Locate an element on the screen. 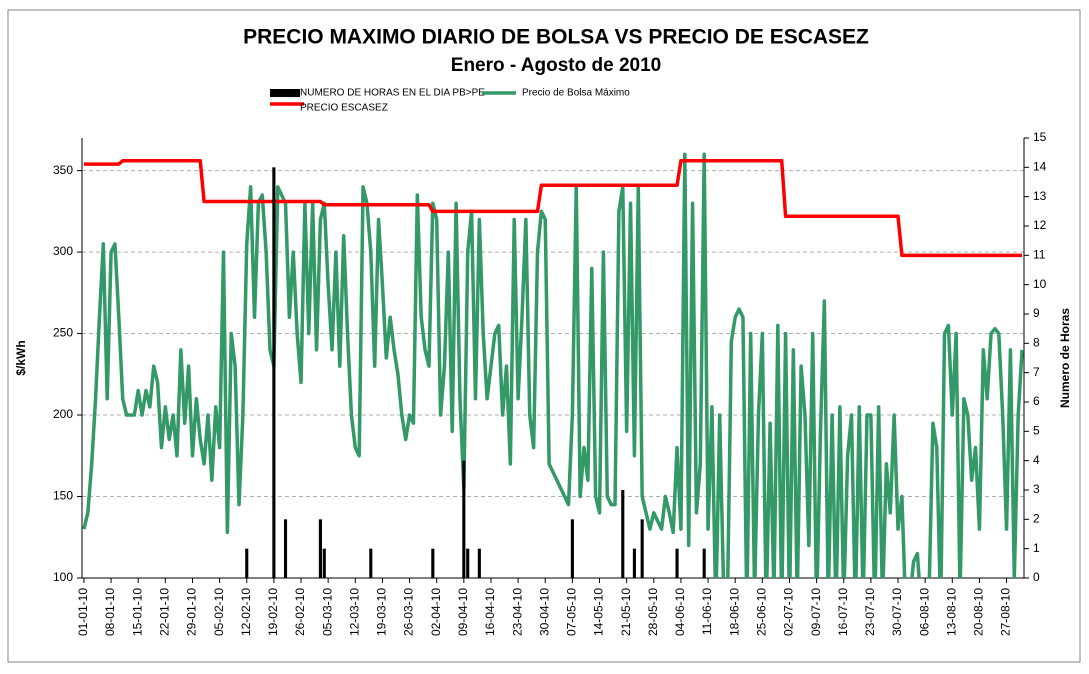  legend-label: PRECIO ESCASEZ is located at coordinates (344, 108).